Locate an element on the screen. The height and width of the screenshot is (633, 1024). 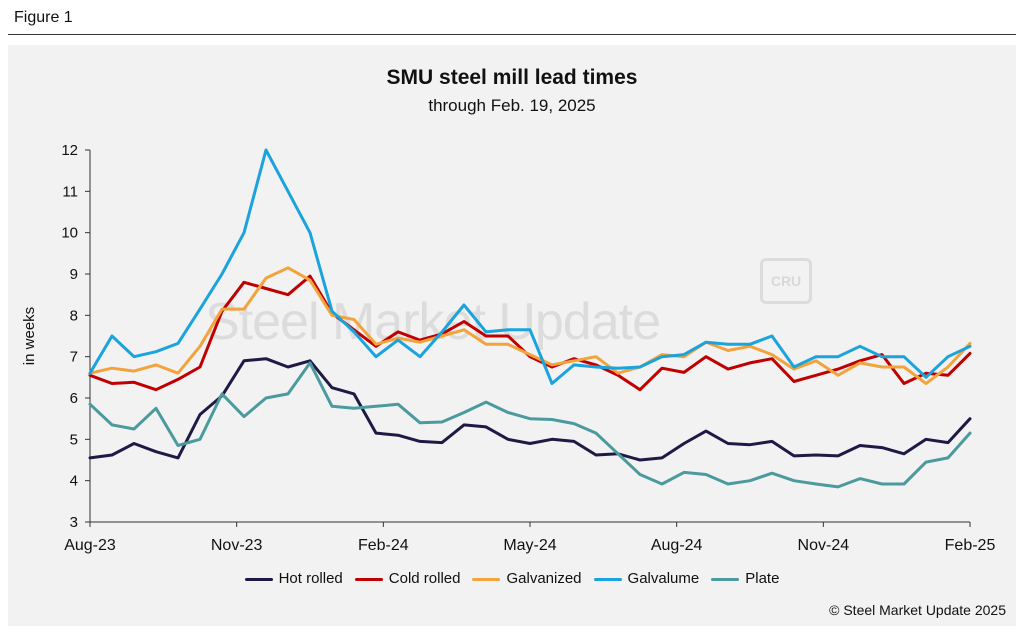
legend-item-plate: Plate is located at coordinates (745, 578).